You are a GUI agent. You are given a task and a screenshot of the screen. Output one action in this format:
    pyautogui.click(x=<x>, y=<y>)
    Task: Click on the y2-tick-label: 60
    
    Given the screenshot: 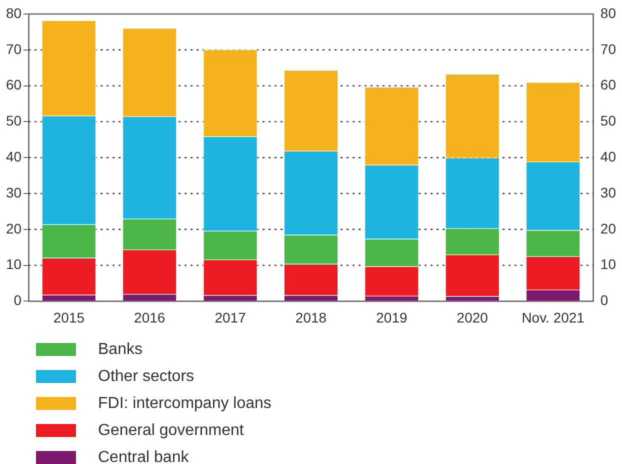 What is the action you would take?
    pyautogui.click(x=608, y=84)
    